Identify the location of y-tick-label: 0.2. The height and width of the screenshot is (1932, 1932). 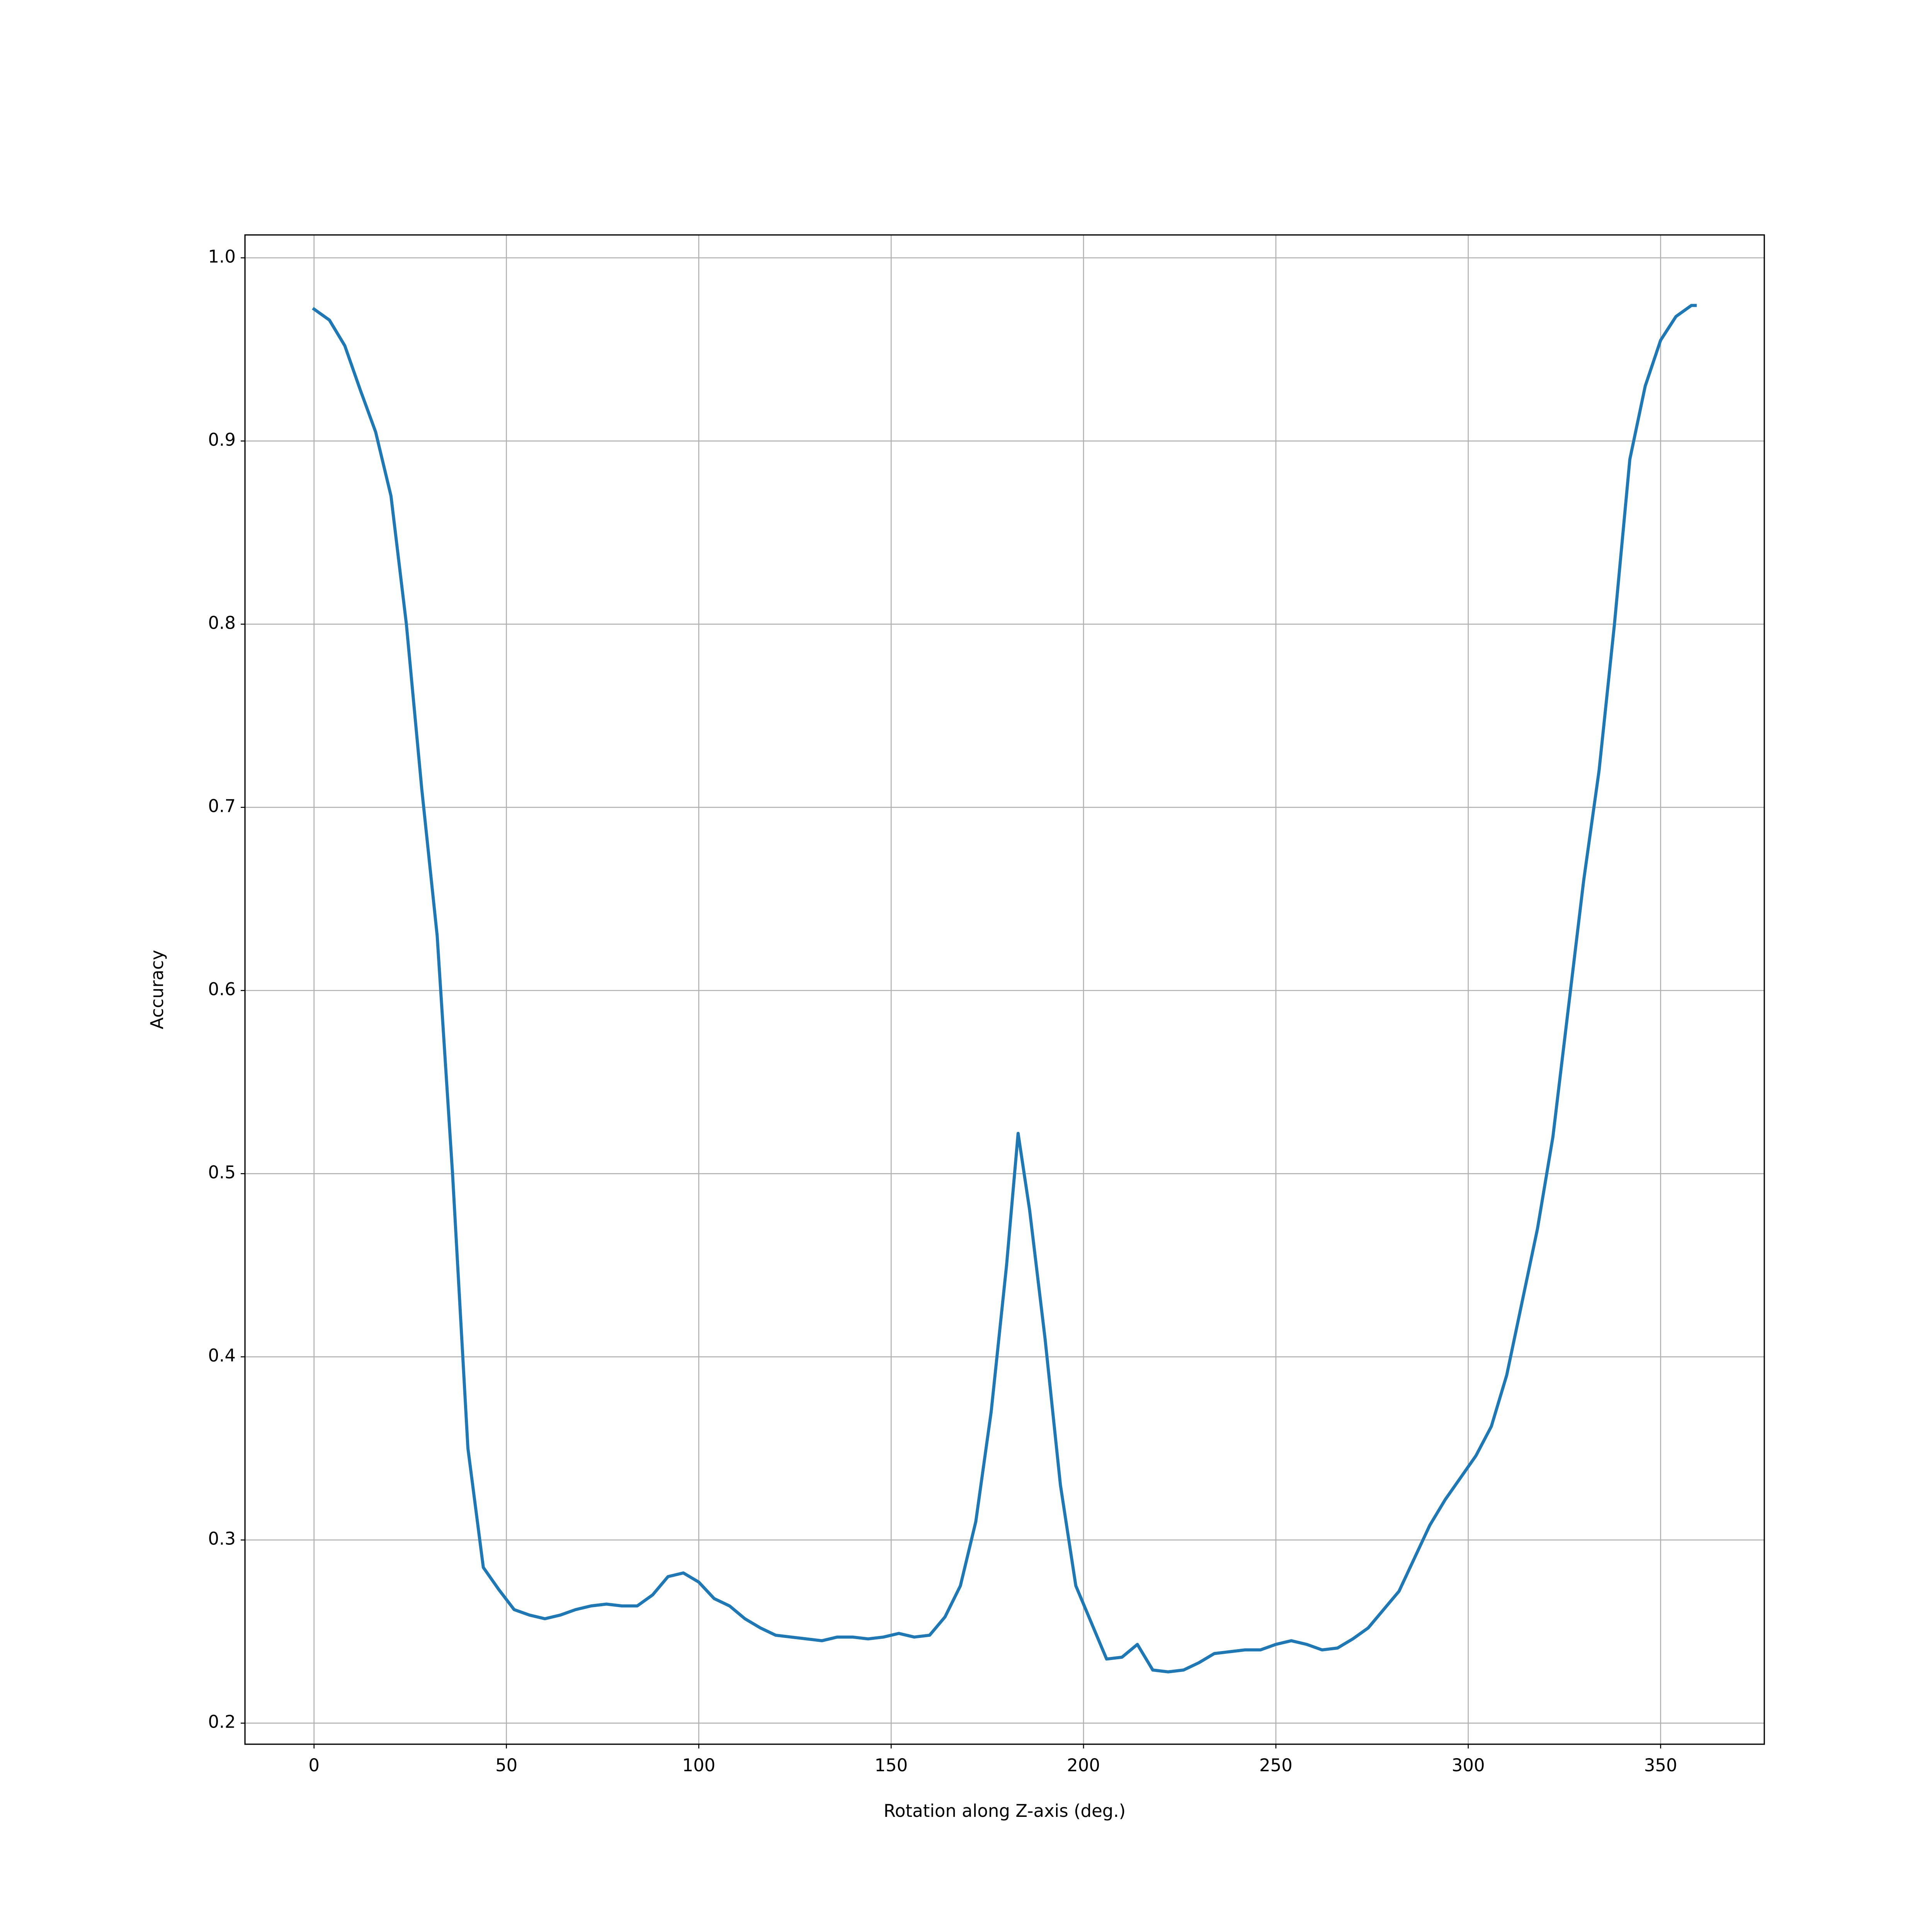
(222, 1722).